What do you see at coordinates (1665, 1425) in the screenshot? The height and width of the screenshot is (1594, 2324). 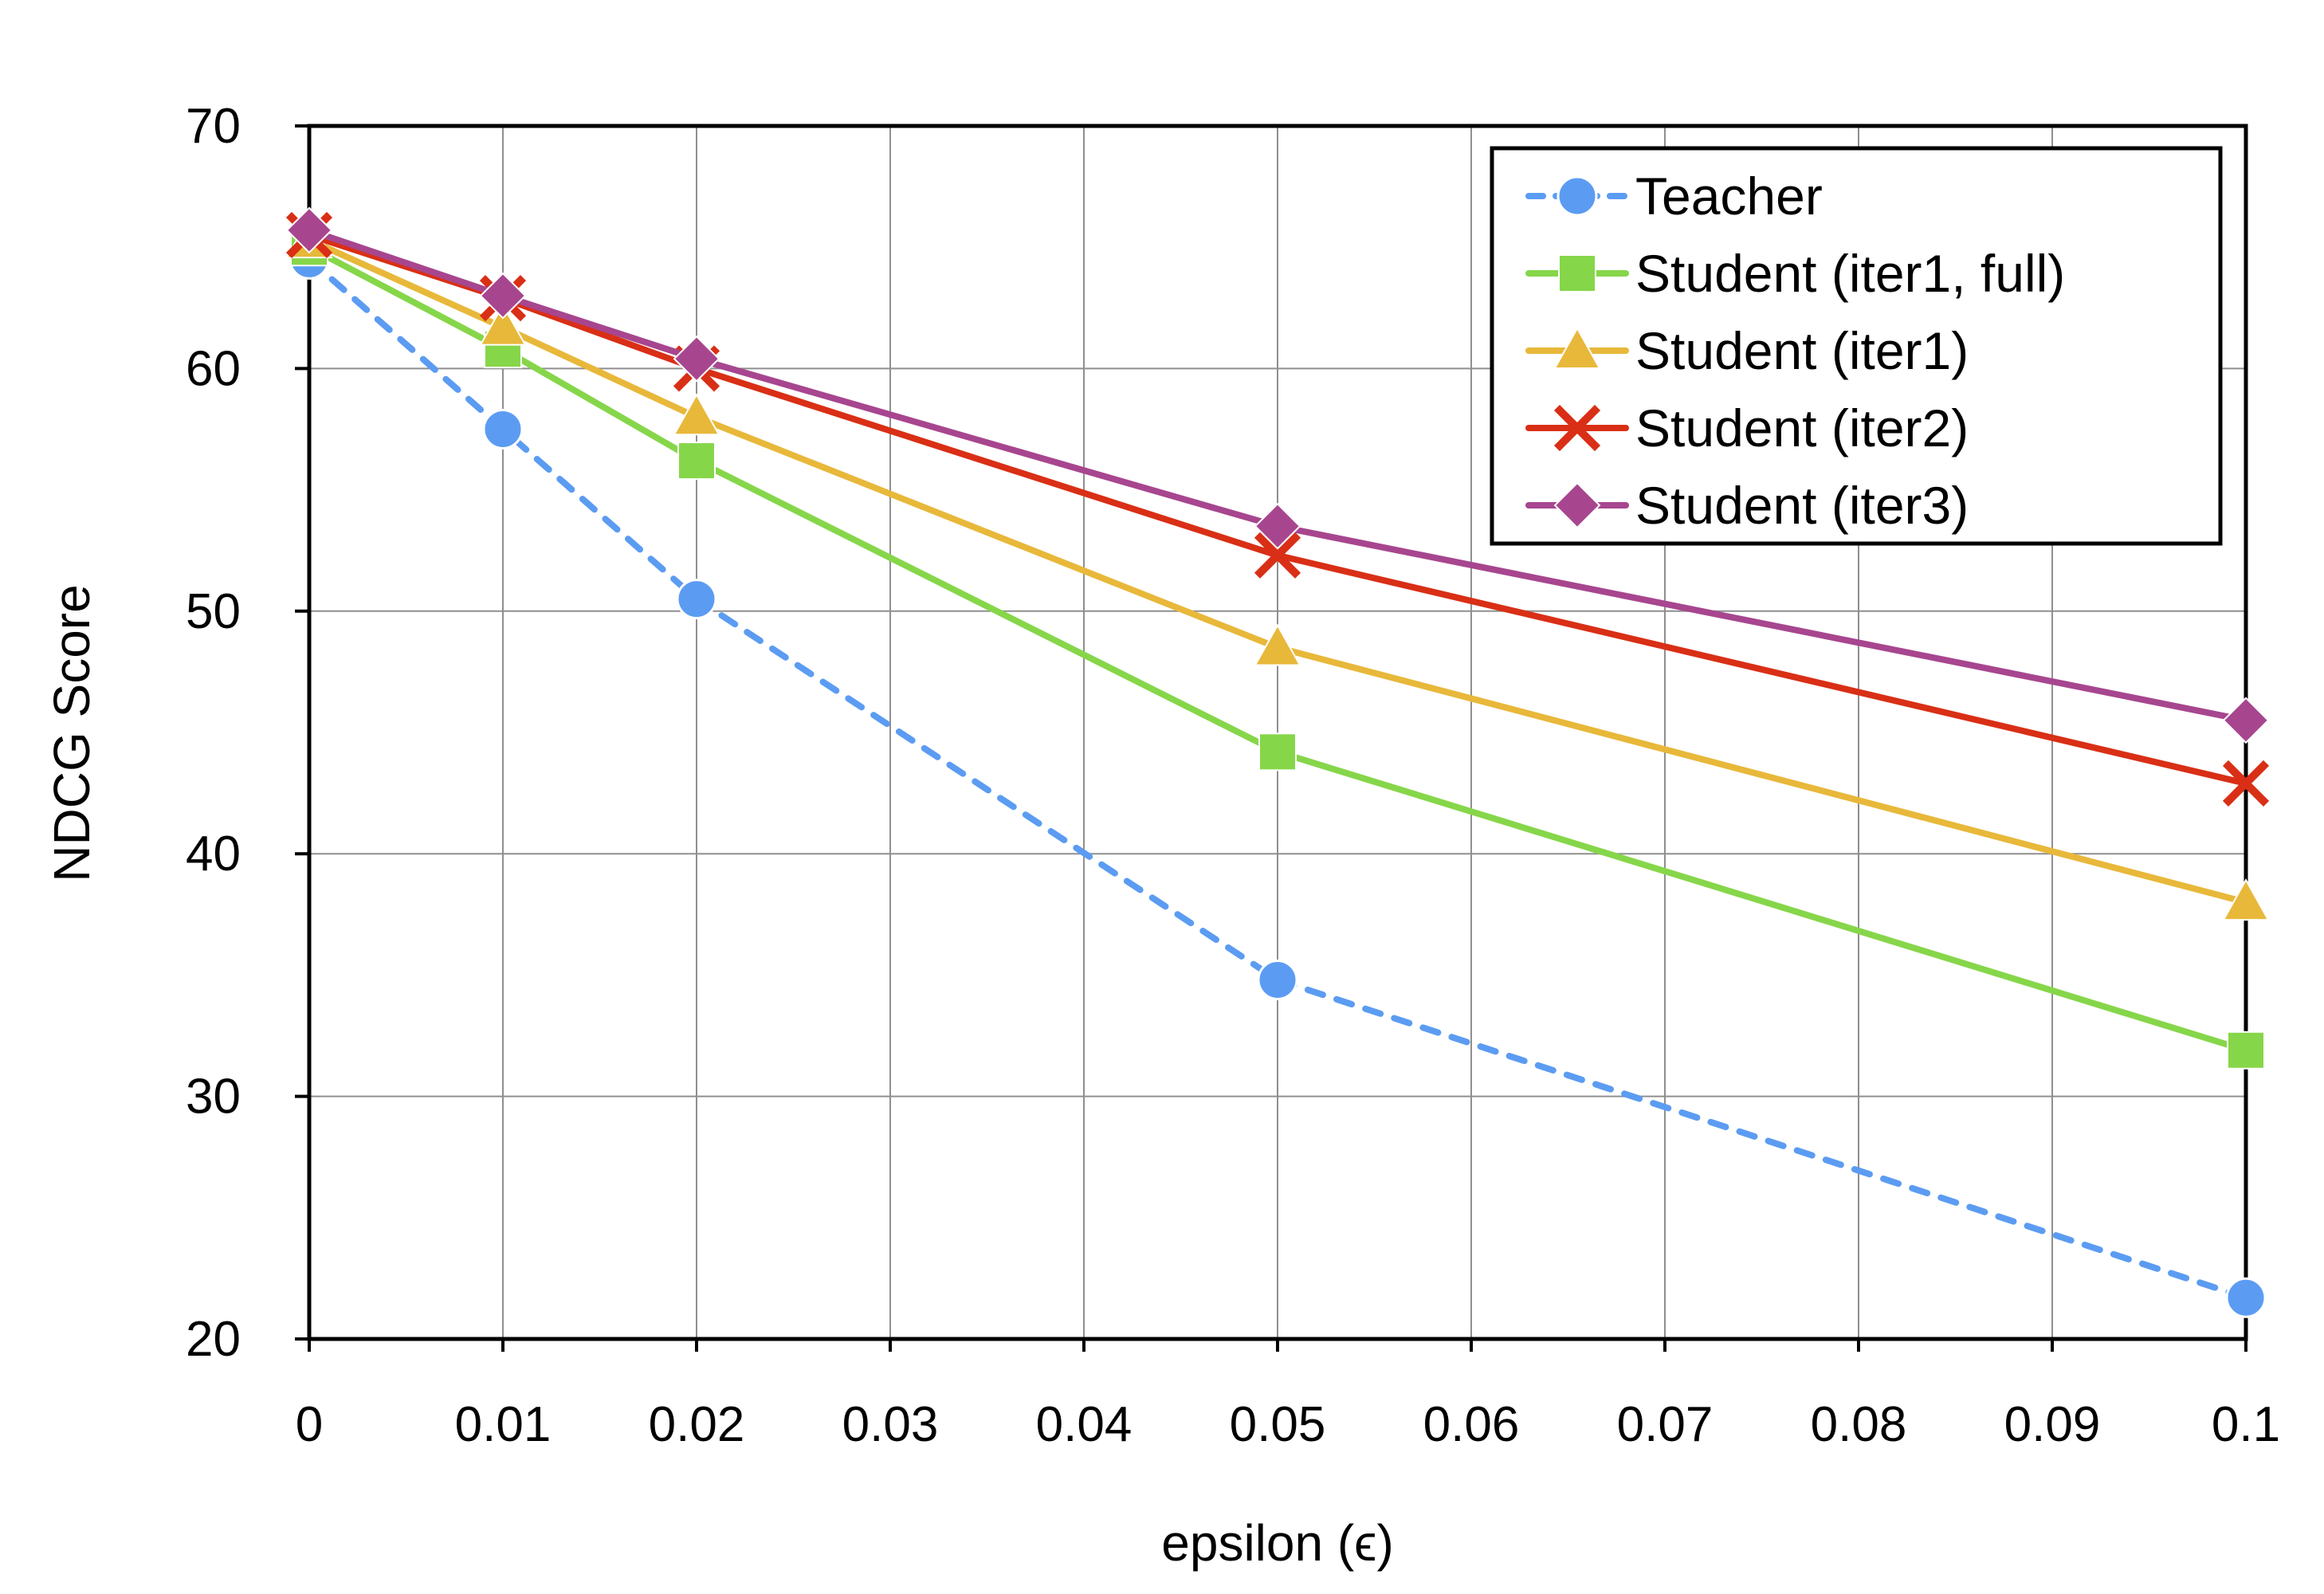 I see `x-tick-label: 0.07` at bounding box center [1665, 1425].